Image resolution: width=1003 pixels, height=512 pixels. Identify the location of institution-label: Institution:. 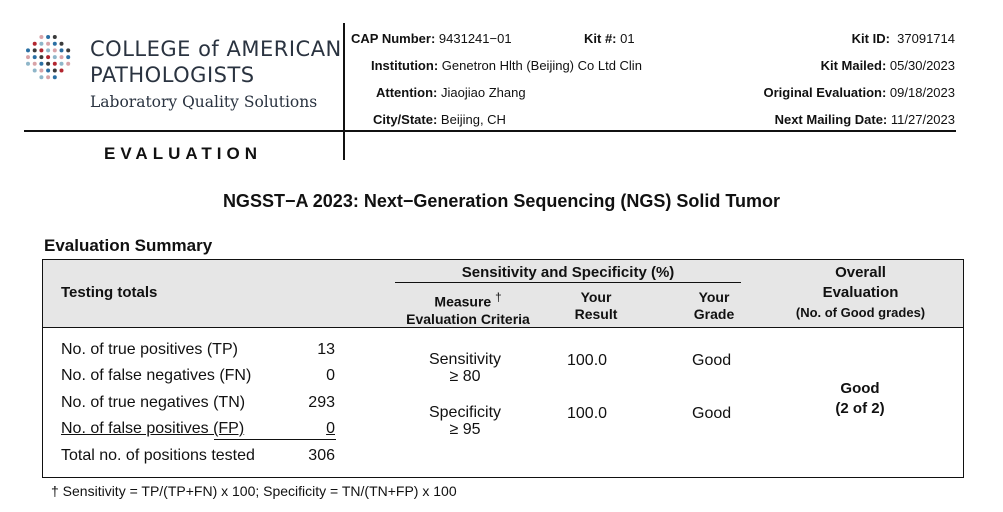
(405, 65).